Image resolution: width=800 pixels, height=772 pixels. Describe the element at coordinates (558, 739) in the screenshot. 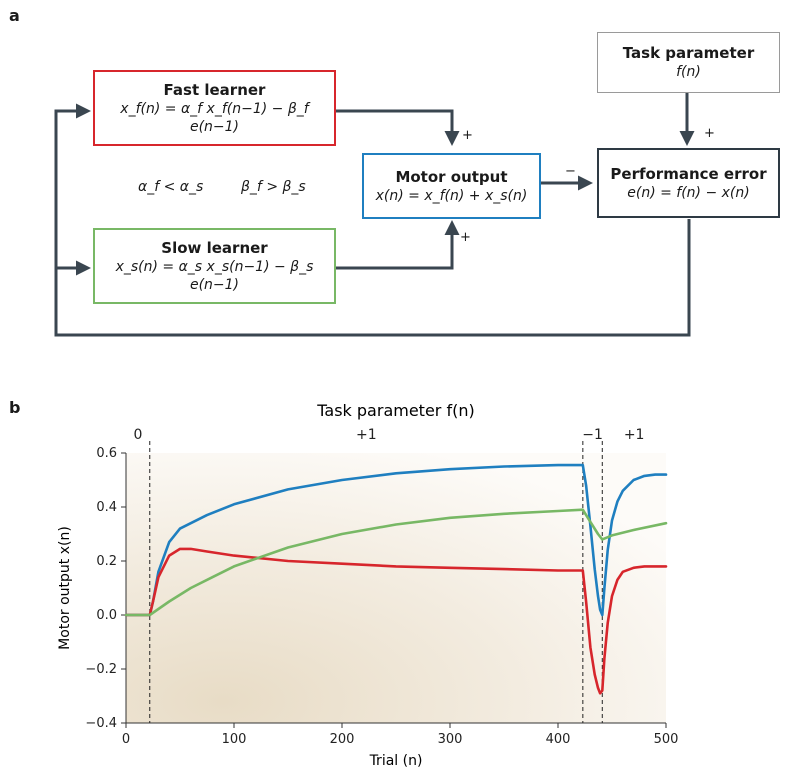

I see `x-tick-label: 400` at that location.